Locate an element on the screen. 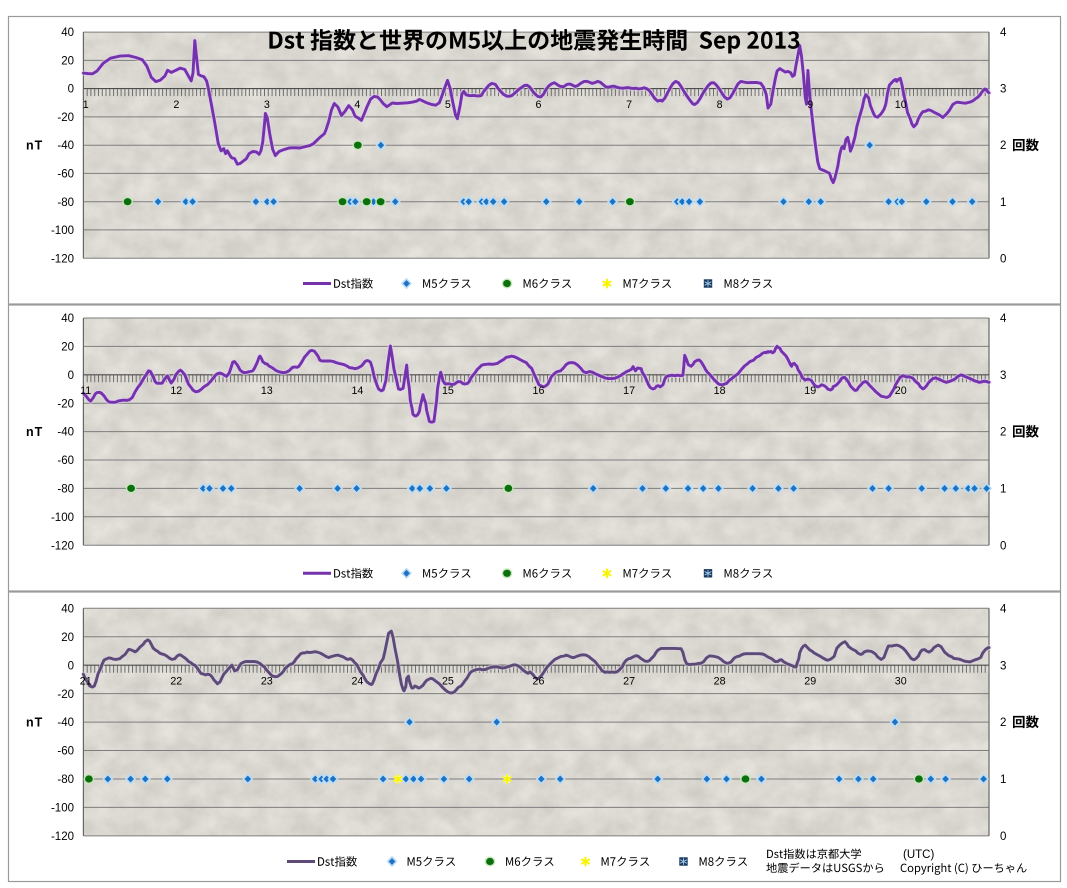  svg-text: 26 is located at coordinates (539, 682).